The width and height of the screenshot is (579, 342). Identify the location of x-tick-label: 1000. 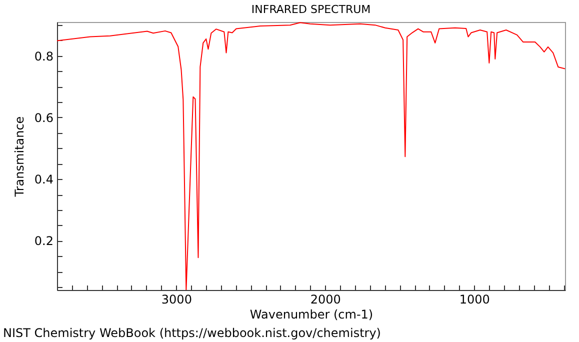
(474, 299).